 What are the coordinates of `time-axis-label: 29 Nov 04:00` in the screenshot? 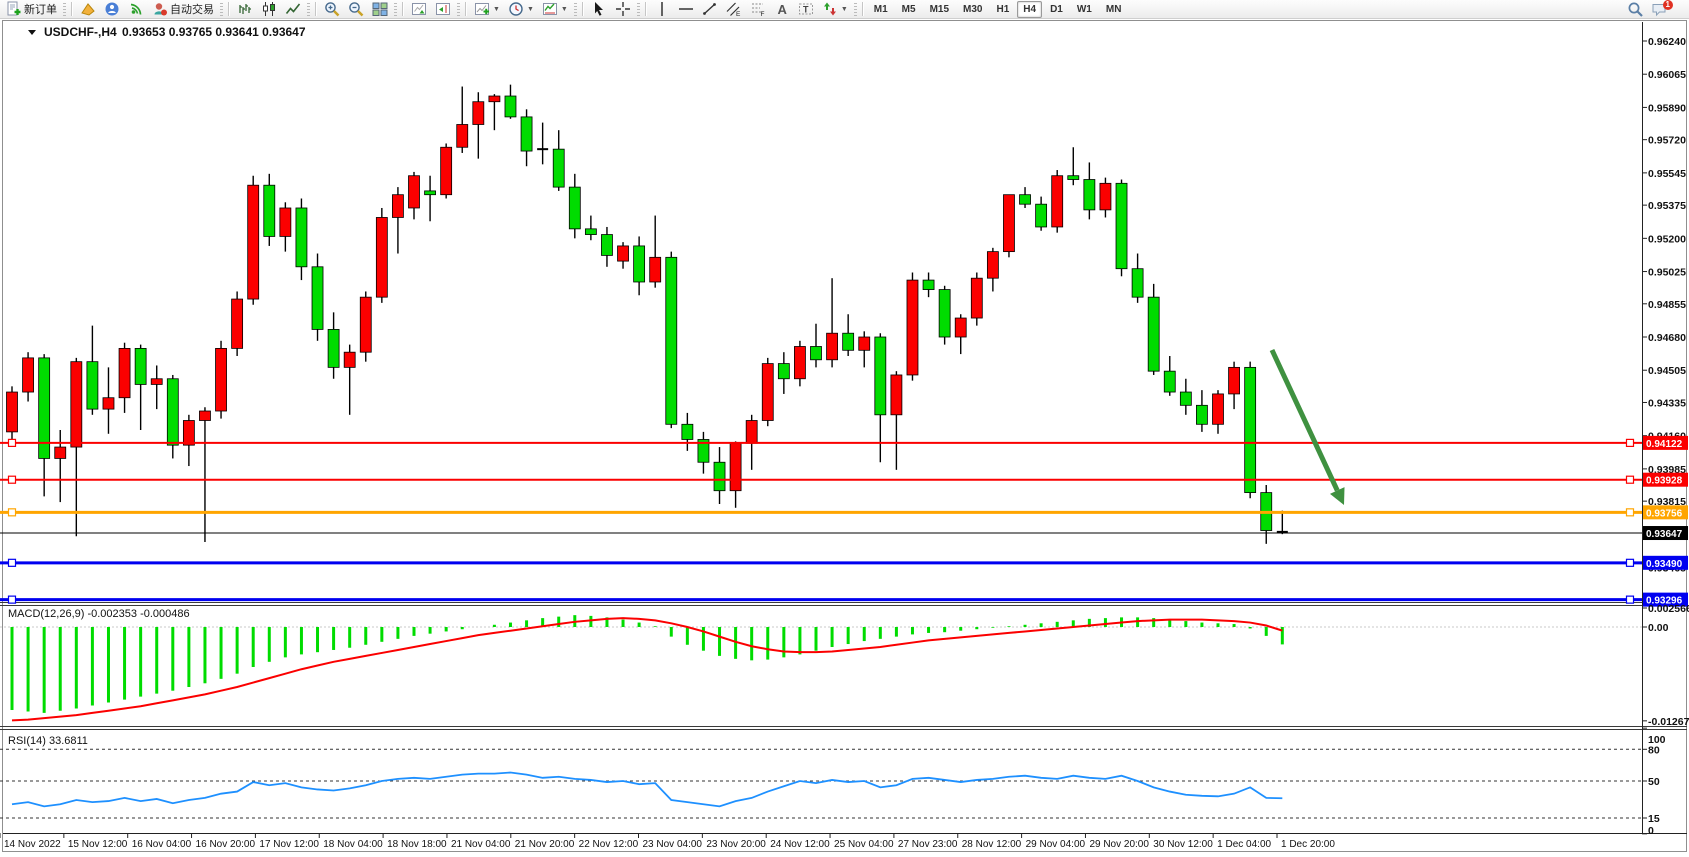 It's located at (1056, 844).